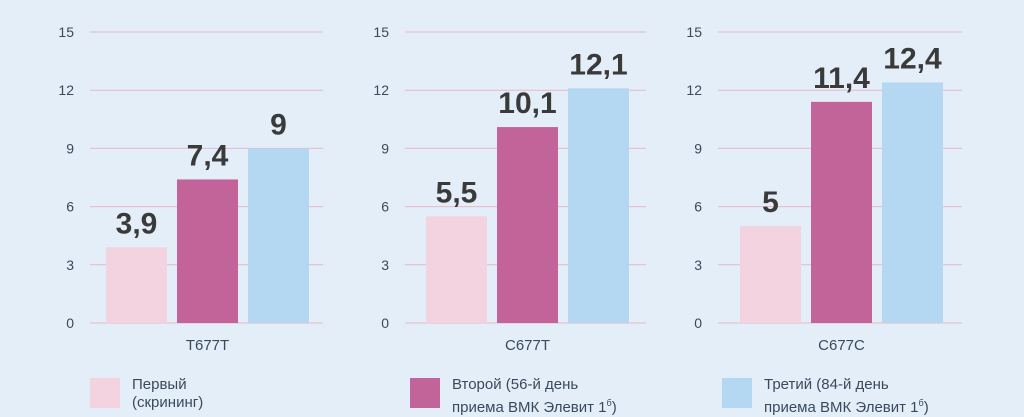  I want to click on legend-second-line2: приема ВМК Элевит 1, so click(529, 407).